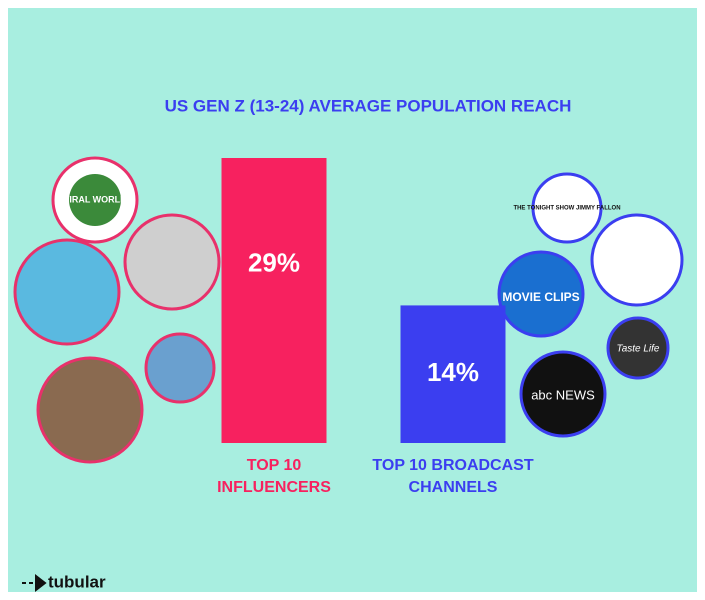  Describe the element at coordinates (77, 581) in the screenshot. I see `brand: tubular` at that location.